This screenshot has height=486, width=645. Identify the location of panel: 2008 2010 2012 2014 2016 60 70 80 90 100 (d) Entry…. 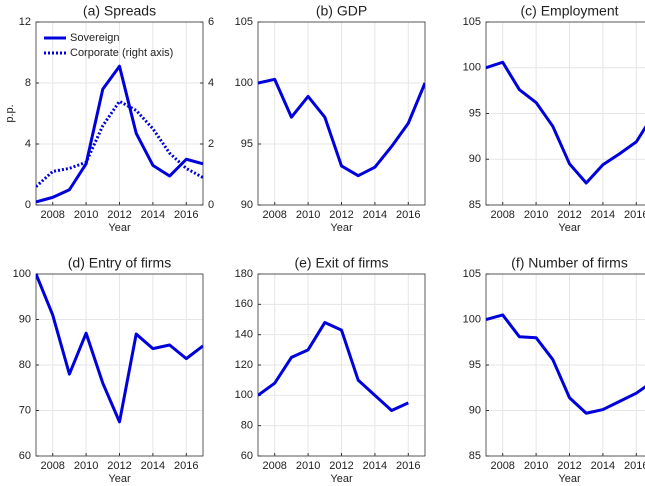
(108, 370).